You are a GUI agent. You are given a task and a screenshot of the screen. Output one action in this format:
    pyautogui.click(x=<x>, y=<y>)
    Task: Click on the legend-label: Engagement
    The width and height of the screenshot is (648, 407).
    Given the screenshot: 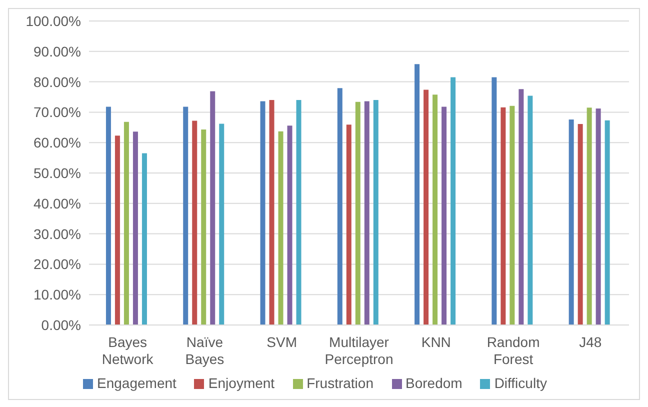 What is the action you would take?
    pyautogui.click(x=136, y=383)
    